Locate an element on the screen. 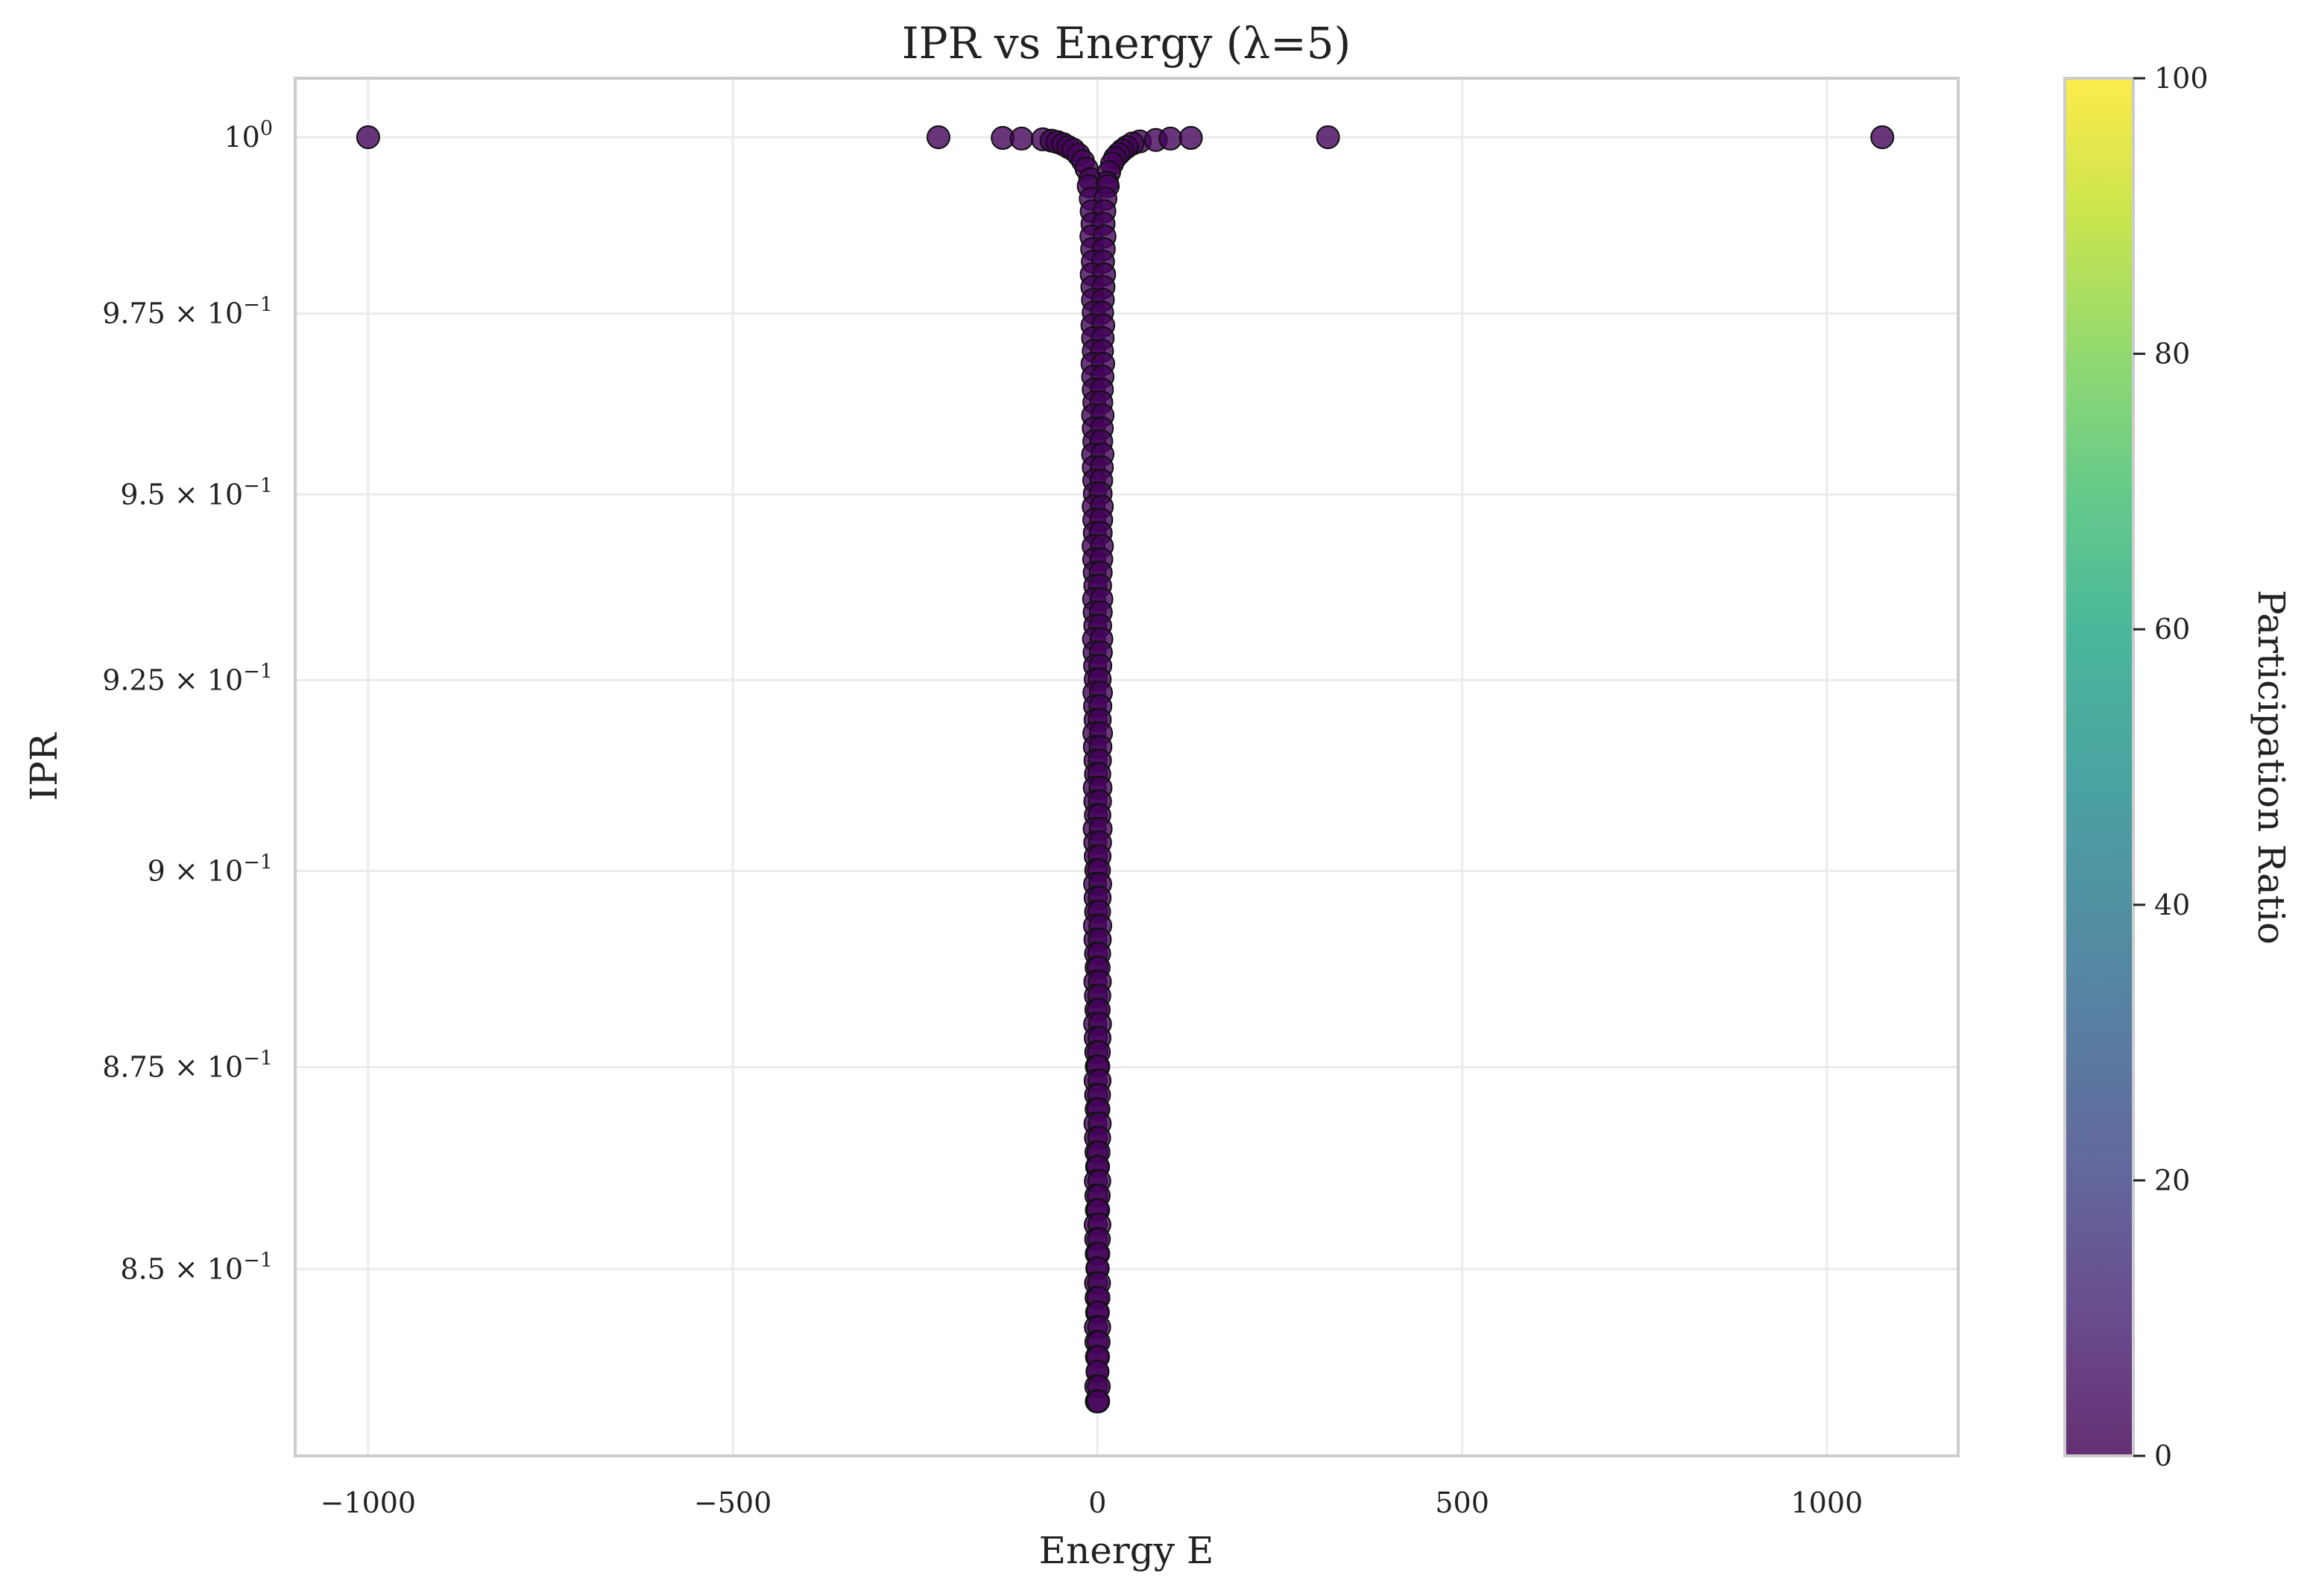 Image resolution: width=2310 pixels, height=1596 pixels. y-tick-label: 9.75 × 10⁻¹ is located at coordinates (187, 312).